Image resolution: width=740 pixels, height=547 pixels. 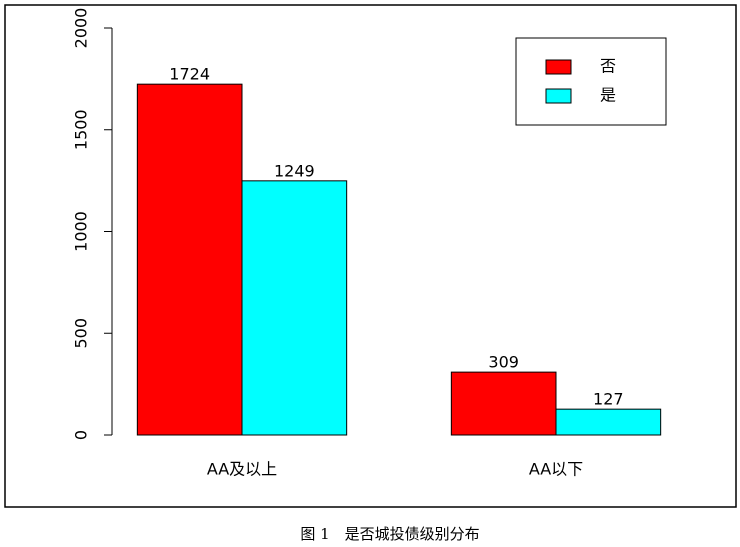 I want to click on y-tick-label: 2000, so click(x=81, y=28).